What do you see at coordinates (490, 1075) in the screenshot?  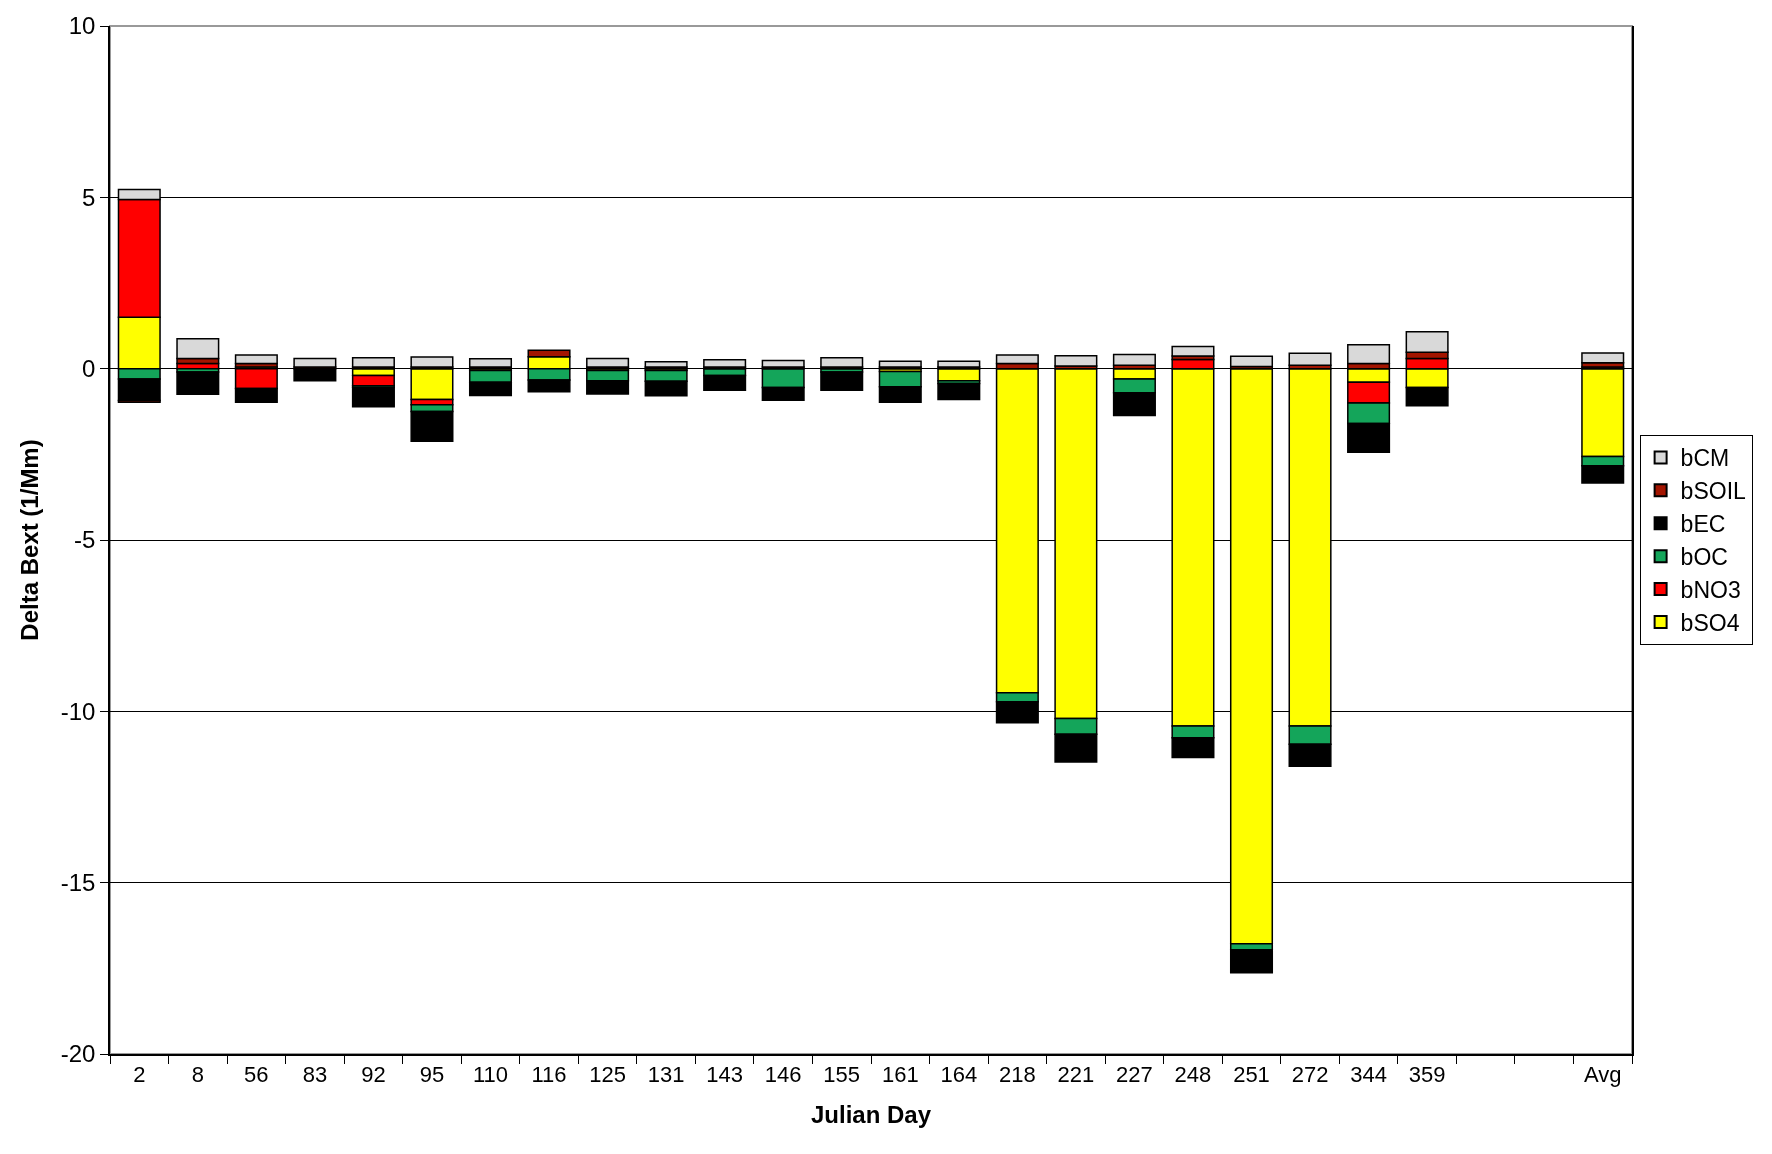 I see `x-tick-label: 110` at bounding box center [490, 1075].